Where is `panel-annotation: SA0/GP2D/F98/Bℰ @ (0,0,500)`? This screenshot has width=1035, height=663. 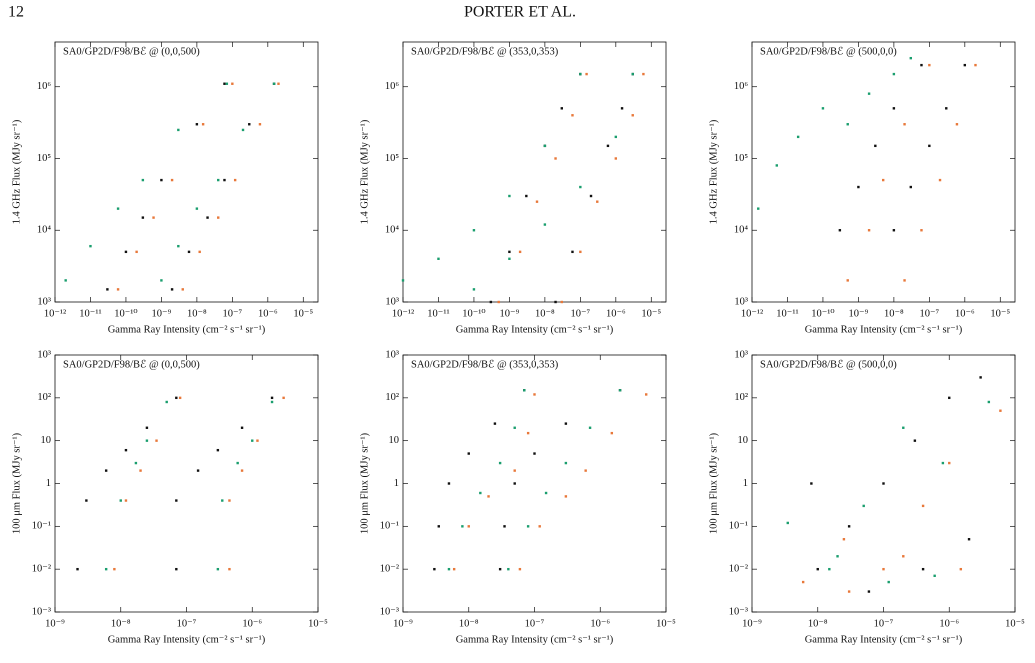
panel-annotation: SA0/GP2D/F98/Bℰ @ (0,0,500) is located at coordinates (131, 51).